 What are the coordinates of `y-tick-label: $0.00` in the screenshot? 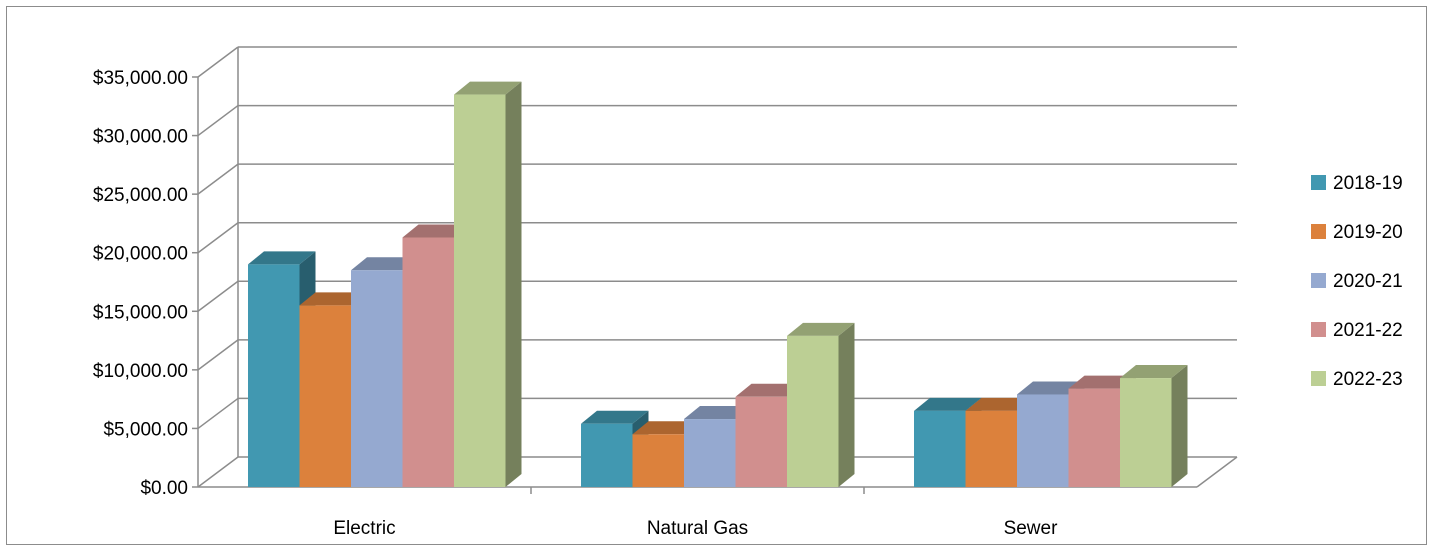 It's located at (164, 488).